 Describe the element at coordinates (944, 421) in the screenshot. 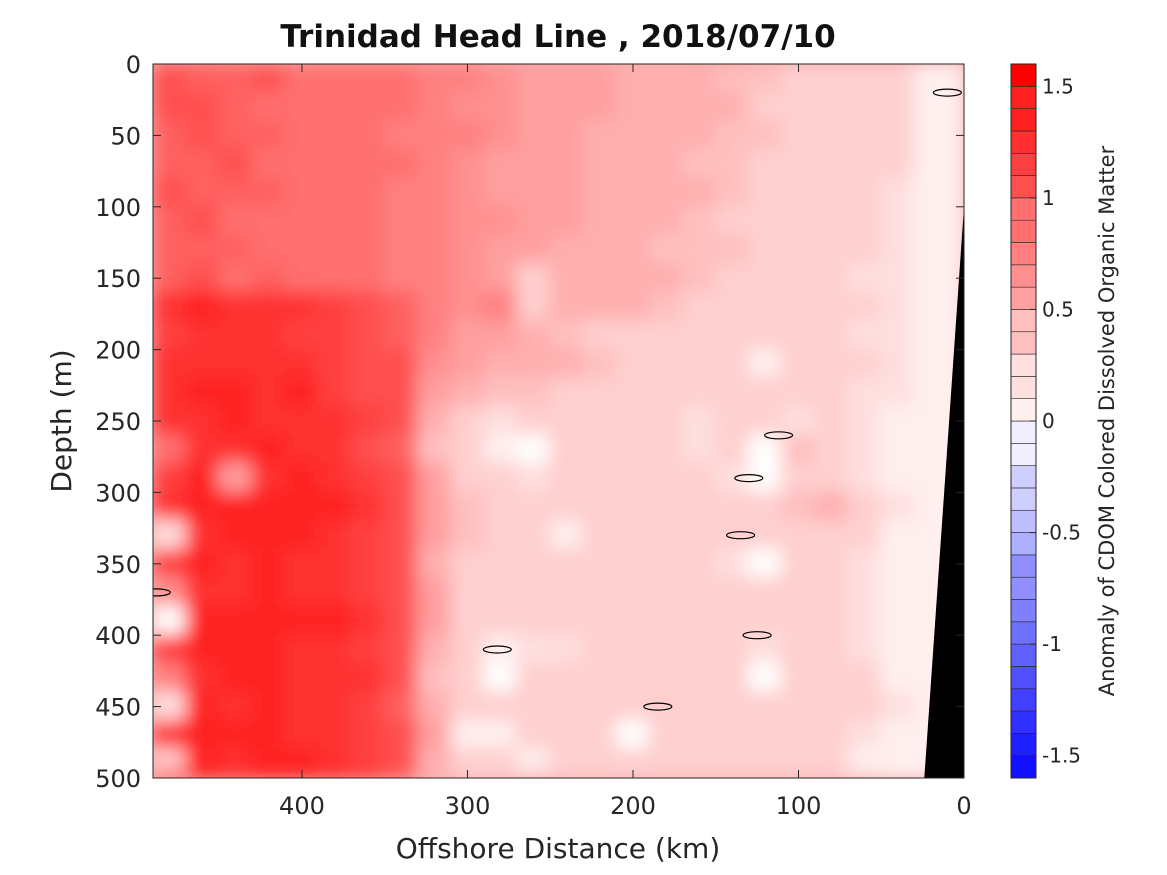

I see `bathymetry-mask` at that location.